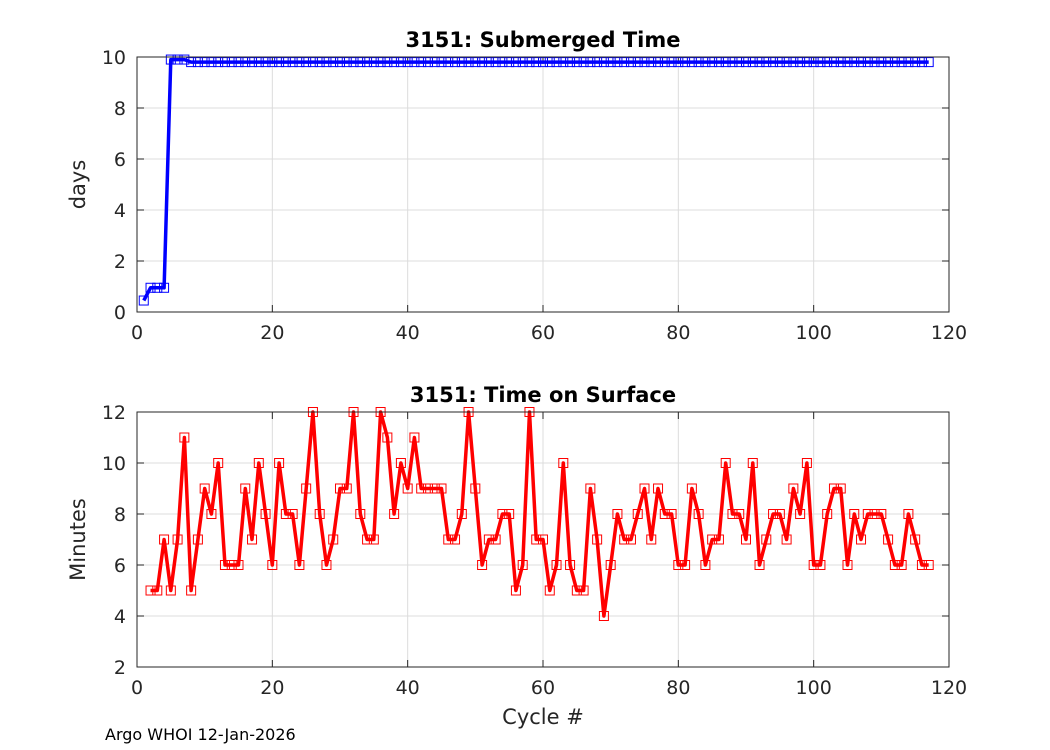 The width and height of the screenshot is (1050, 750). Describe the element at coordinates (120, 262) in the screenshot. I see `y-tick-label: 2` at that location.